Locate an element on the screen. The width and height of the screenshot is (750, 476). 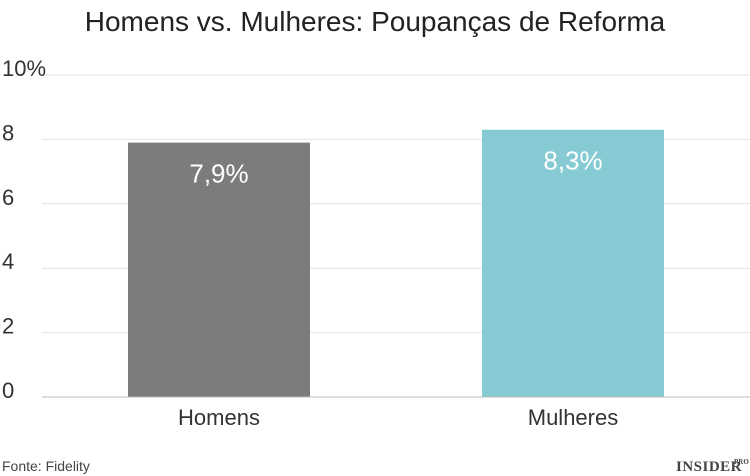
y-tick-label: 8 is located at coordinates (8, 132).